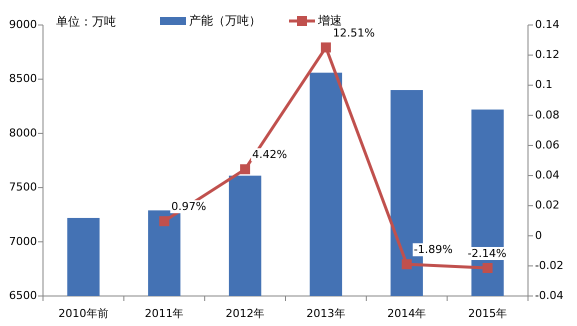 Image resolution: width=577 pixels, height=326 pixels. Describe the element at coordinates (329, 20) in the screenshot. I see `legend-label: 增速` at that location.